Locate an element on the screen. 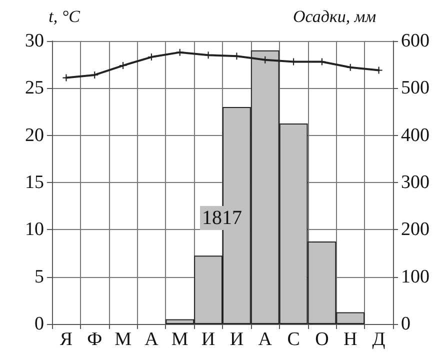 This screenshot has height=360, width=438. y-tick-label: 15 is located at coordinates (34, 182).